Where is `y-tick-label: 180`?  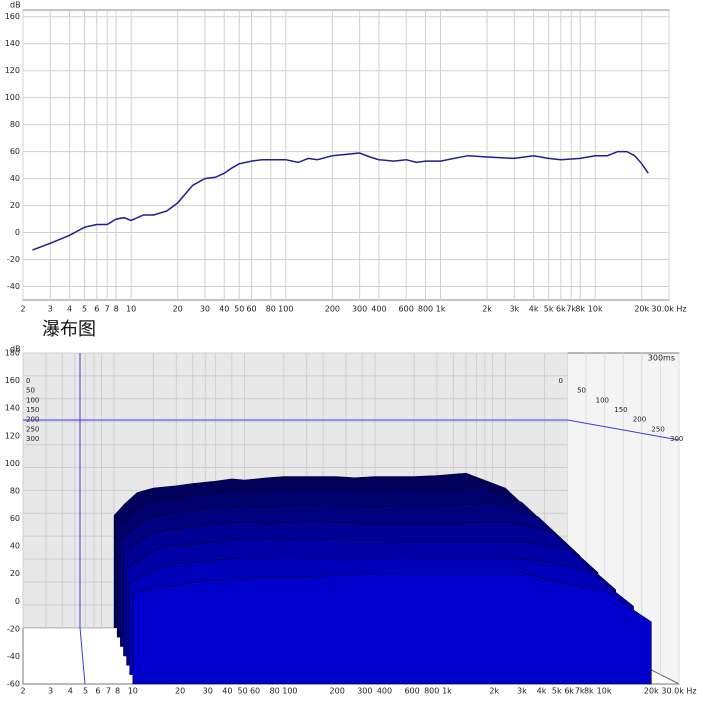
y-tick-label: 180 is located at coordinates (12, 353).